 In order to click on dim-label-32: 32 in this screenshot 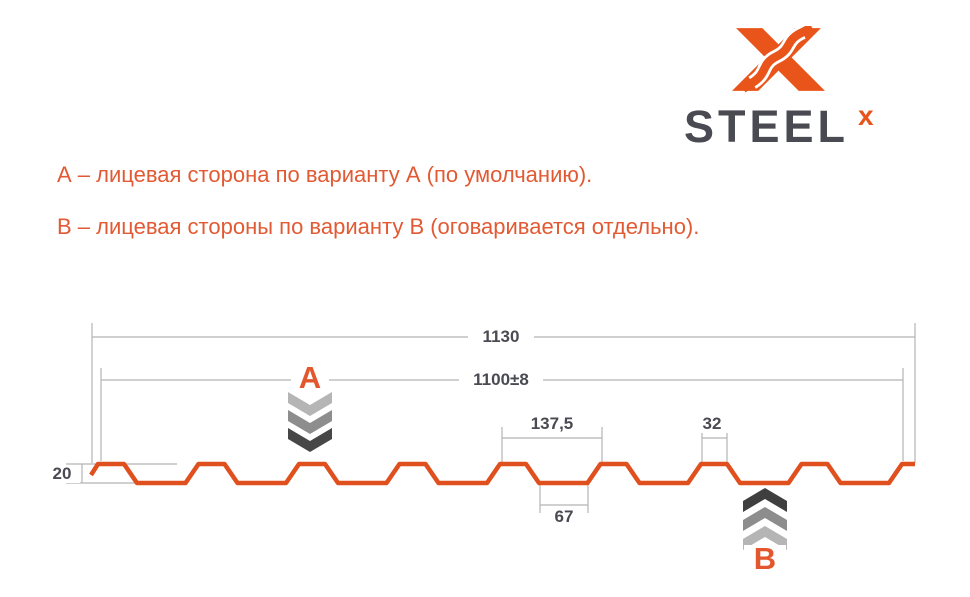, I will do `click(712, 424)`.